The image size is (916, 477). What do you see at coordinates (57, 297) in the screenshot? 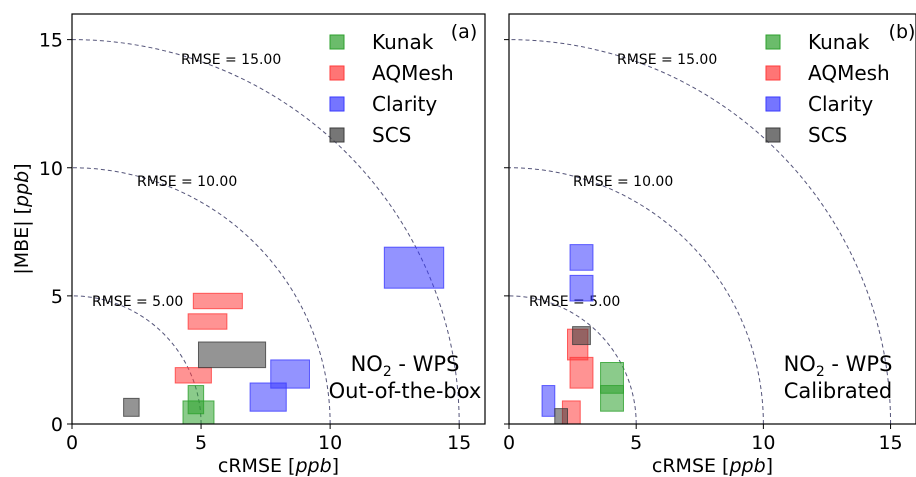
I see `y-tick-label: 5` at bounding box center [57, 297].